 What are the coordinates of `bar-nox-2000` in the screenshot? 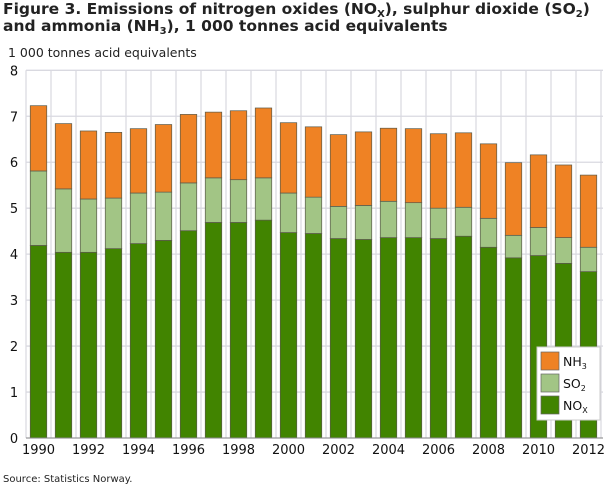 It's located at (288, 335).